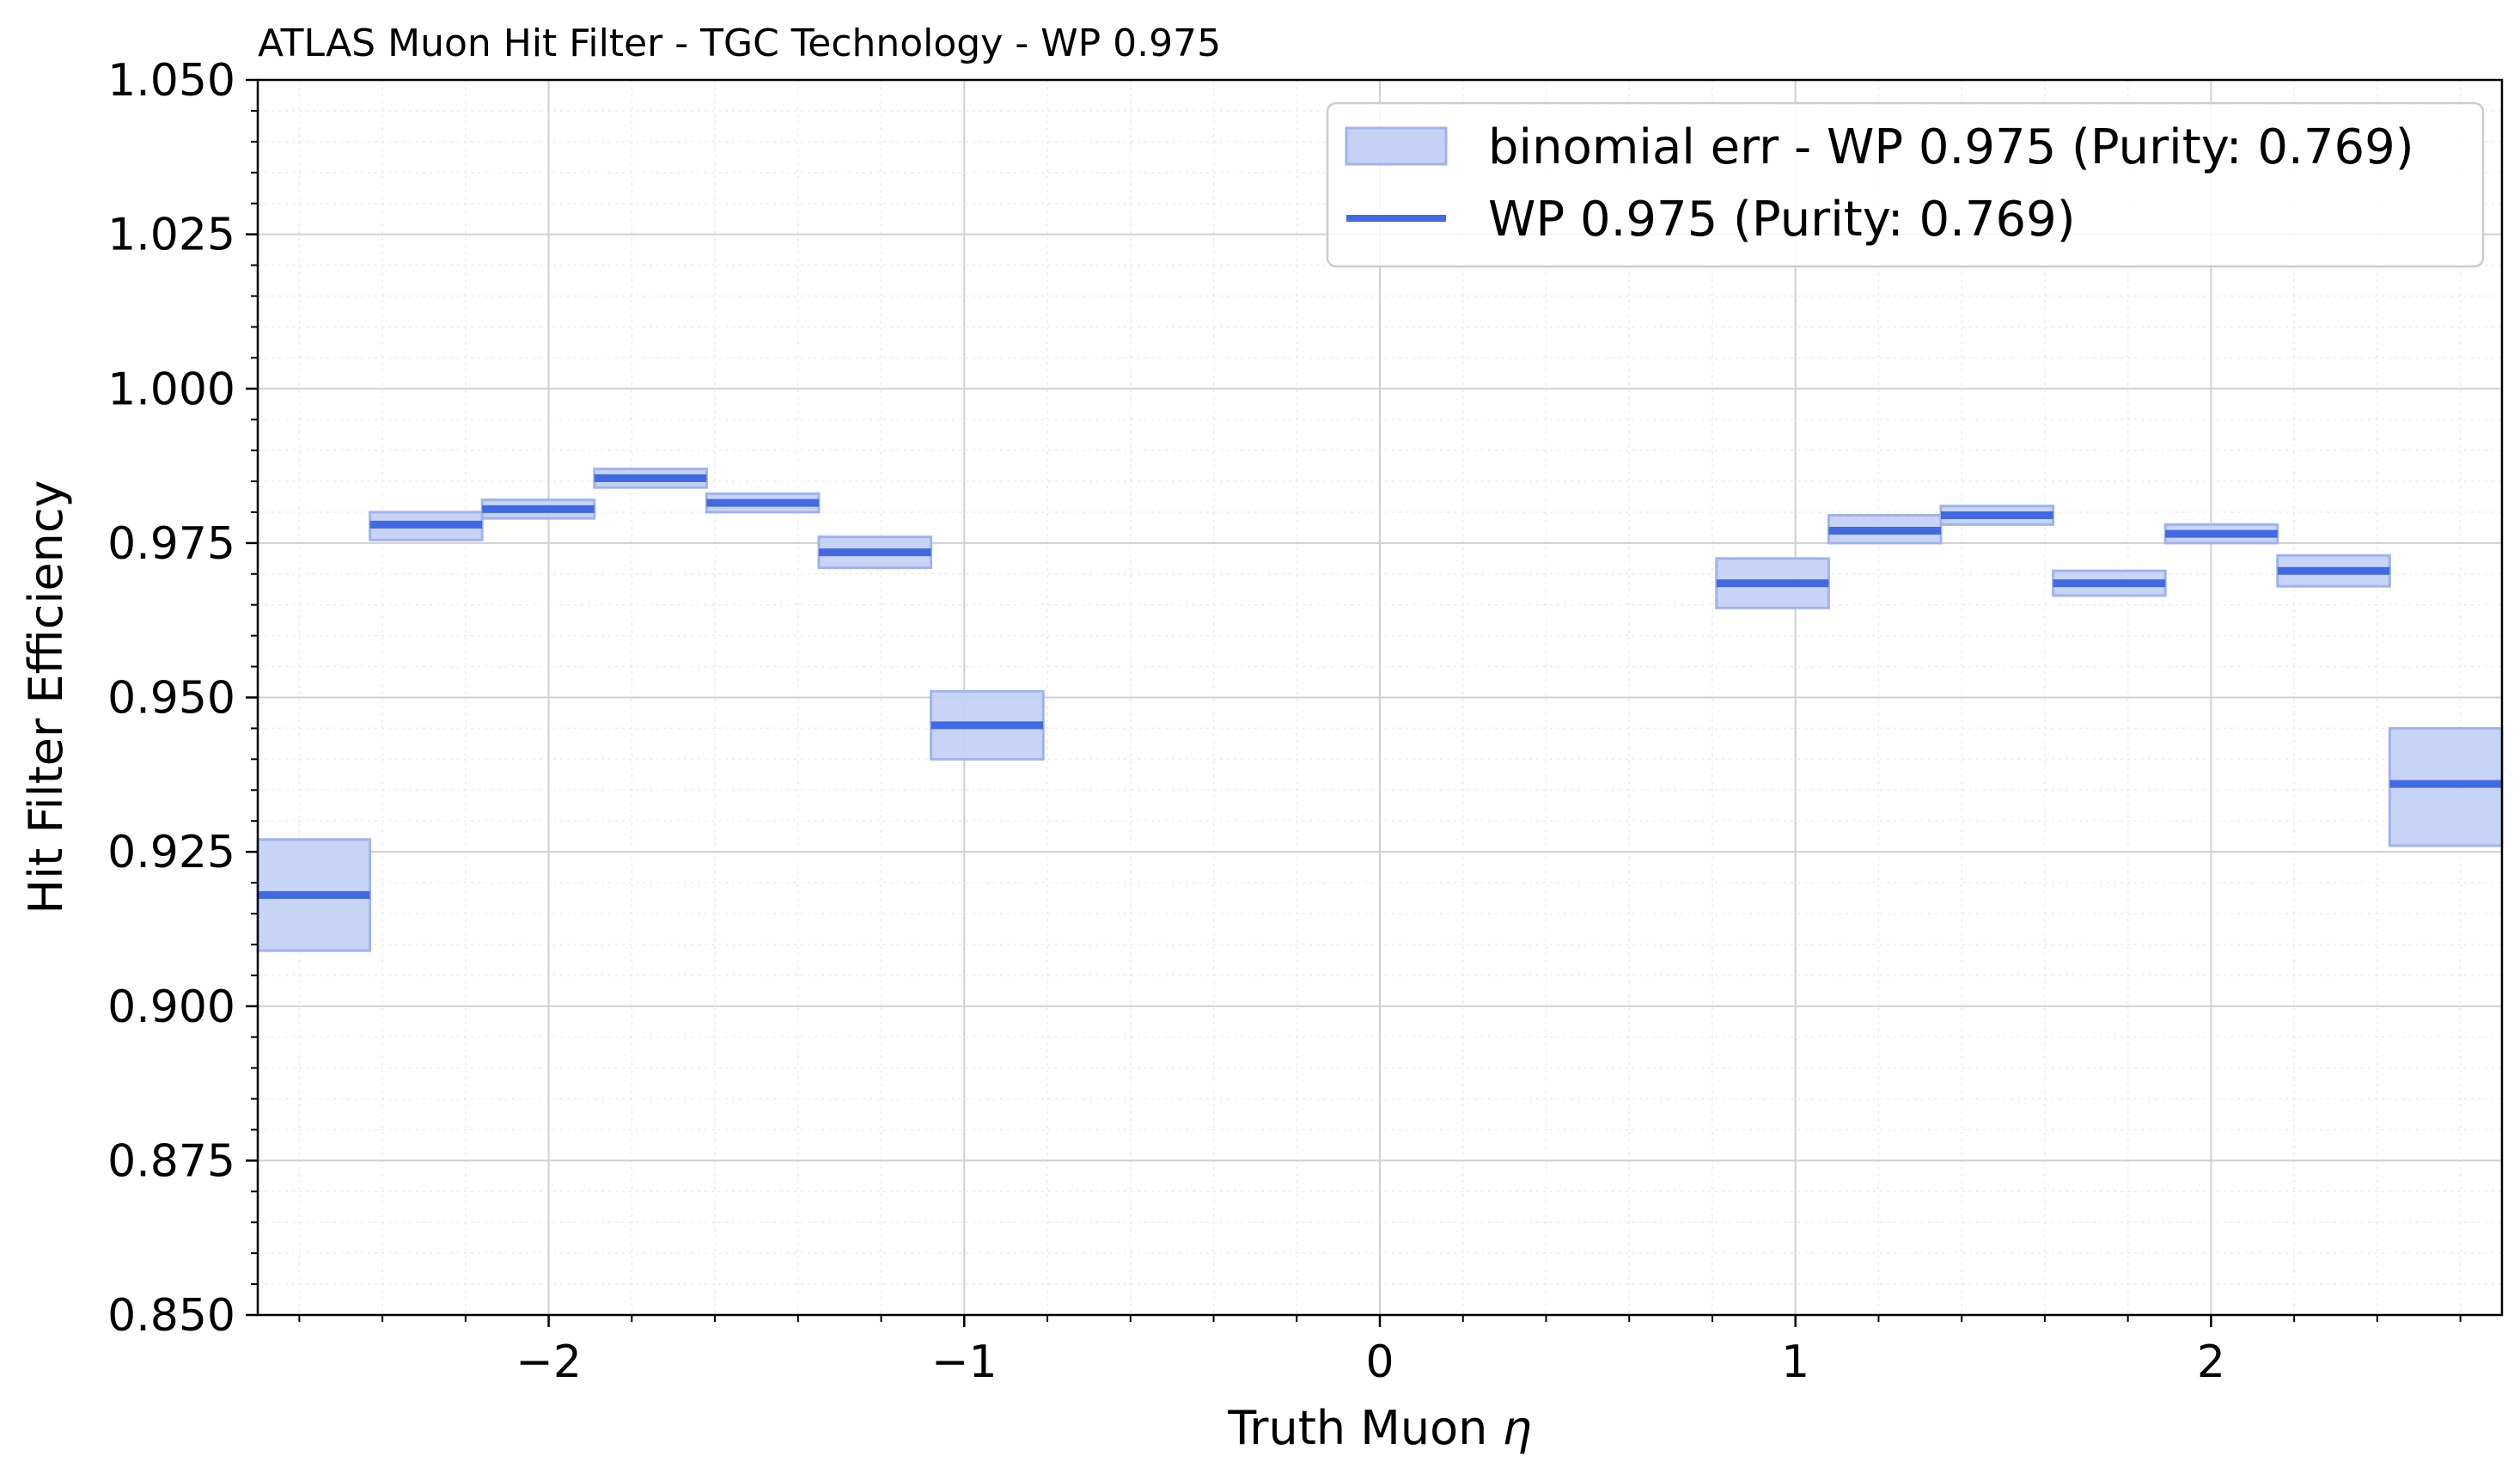 The image size is (2520, 1480). What do you see at coordinates (171, 853) in the screenshot?
I see `y-tick-label: 0.925` at bounding box center [171, 853].